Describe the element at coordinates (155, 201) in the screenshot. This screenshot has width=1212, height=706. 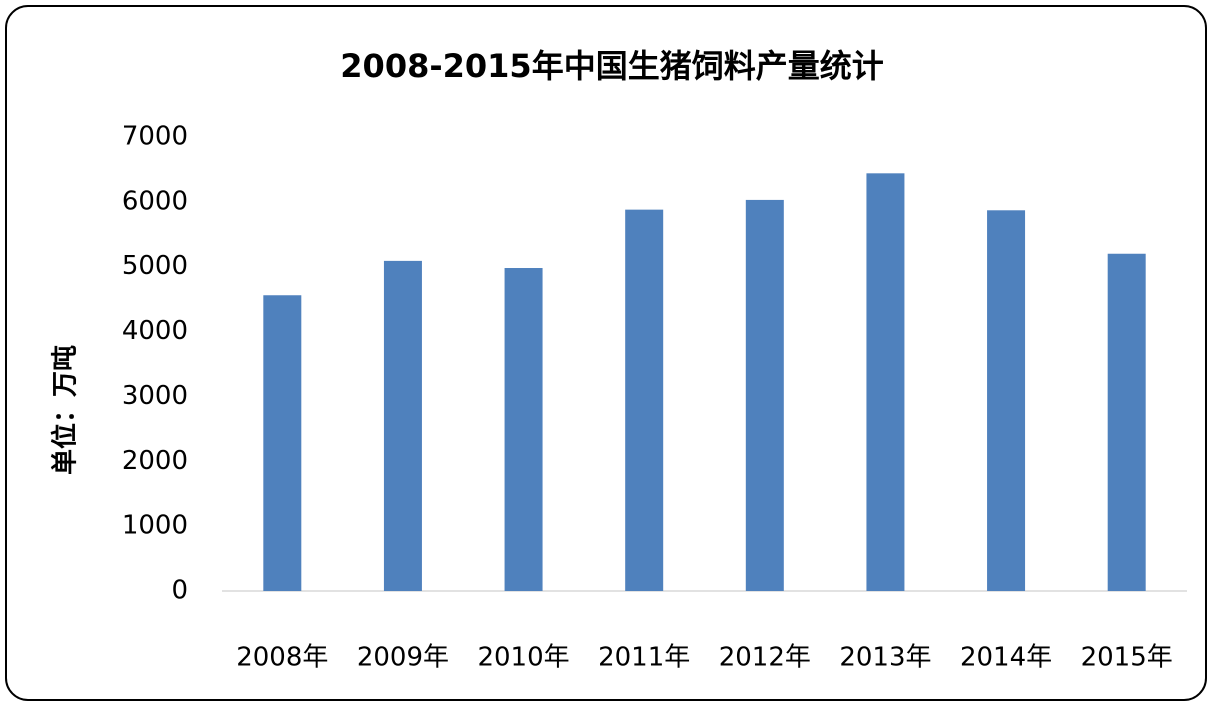
I see `y-tick-label: 6000` at that location.